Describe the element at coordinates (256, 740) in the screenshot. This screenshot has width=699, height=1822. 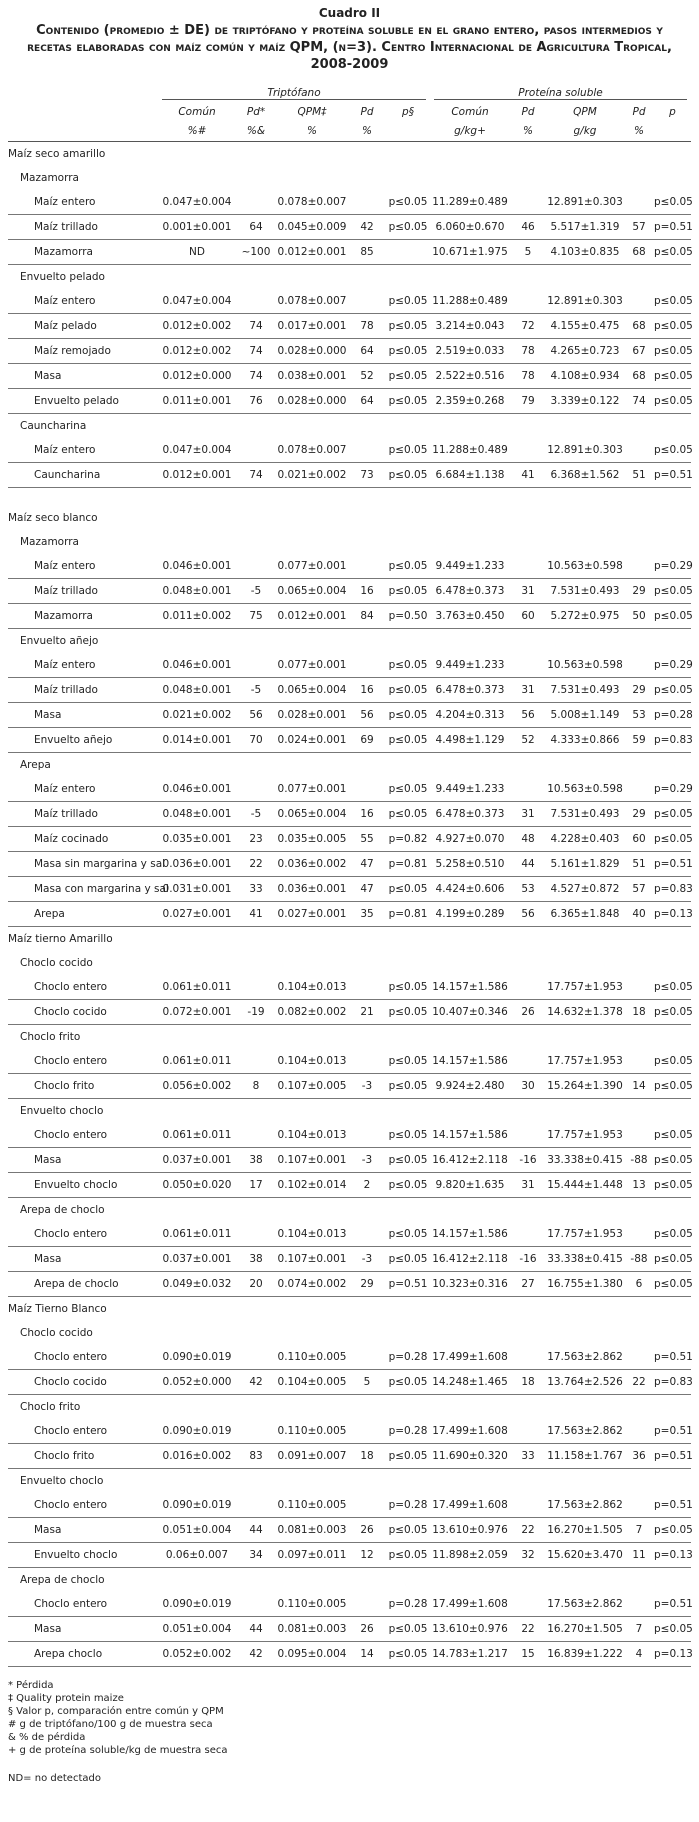
I see `data-cell: 70` at that location.